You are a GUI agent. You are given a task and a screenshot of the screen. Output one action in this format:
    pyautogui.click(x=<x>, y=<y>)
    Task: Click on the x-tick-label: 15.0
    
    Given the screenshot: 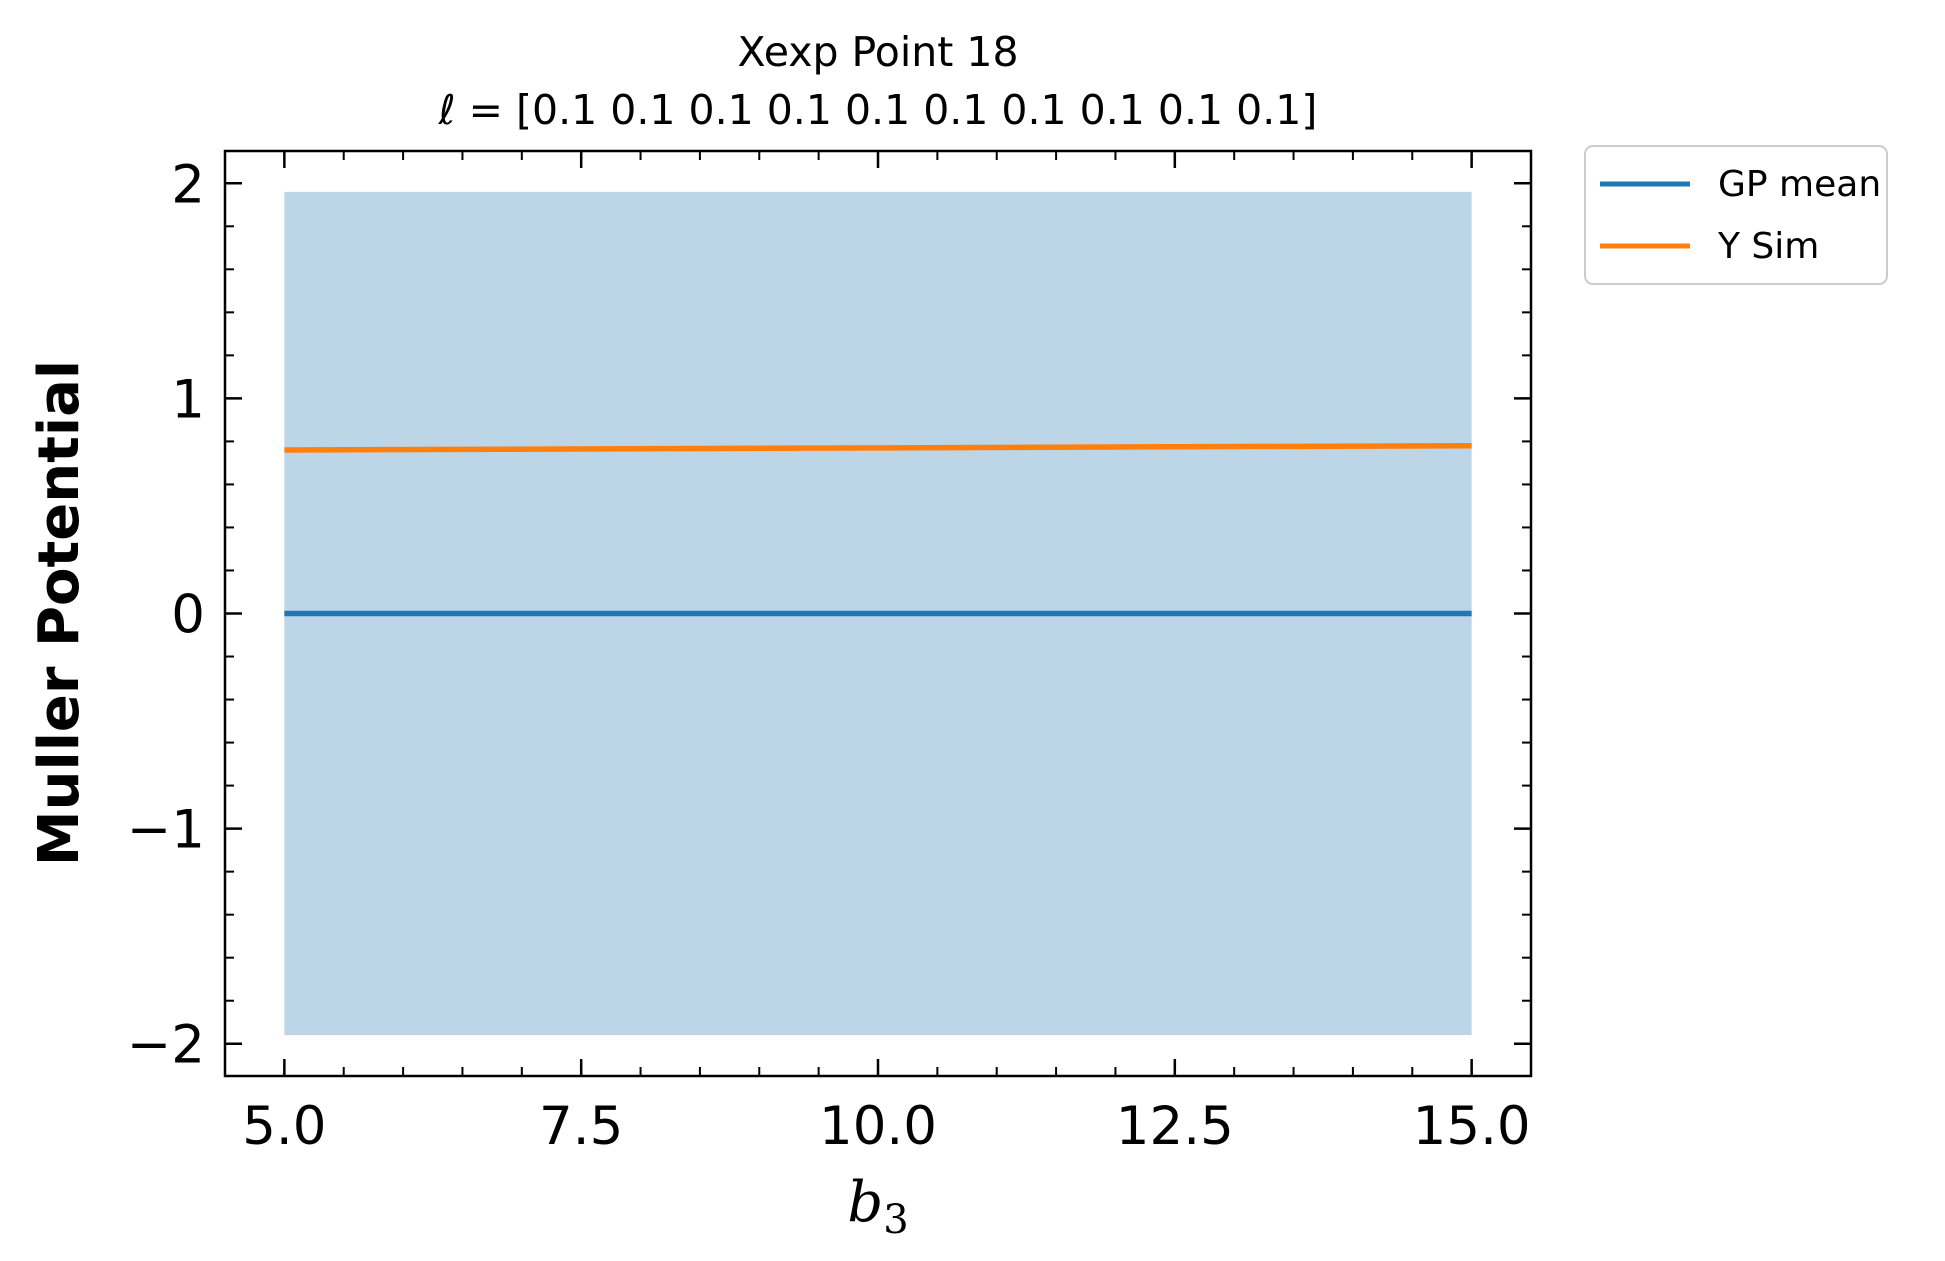 What is the action you would take?
    pyautogui.click(x=1472, y=1126)
    